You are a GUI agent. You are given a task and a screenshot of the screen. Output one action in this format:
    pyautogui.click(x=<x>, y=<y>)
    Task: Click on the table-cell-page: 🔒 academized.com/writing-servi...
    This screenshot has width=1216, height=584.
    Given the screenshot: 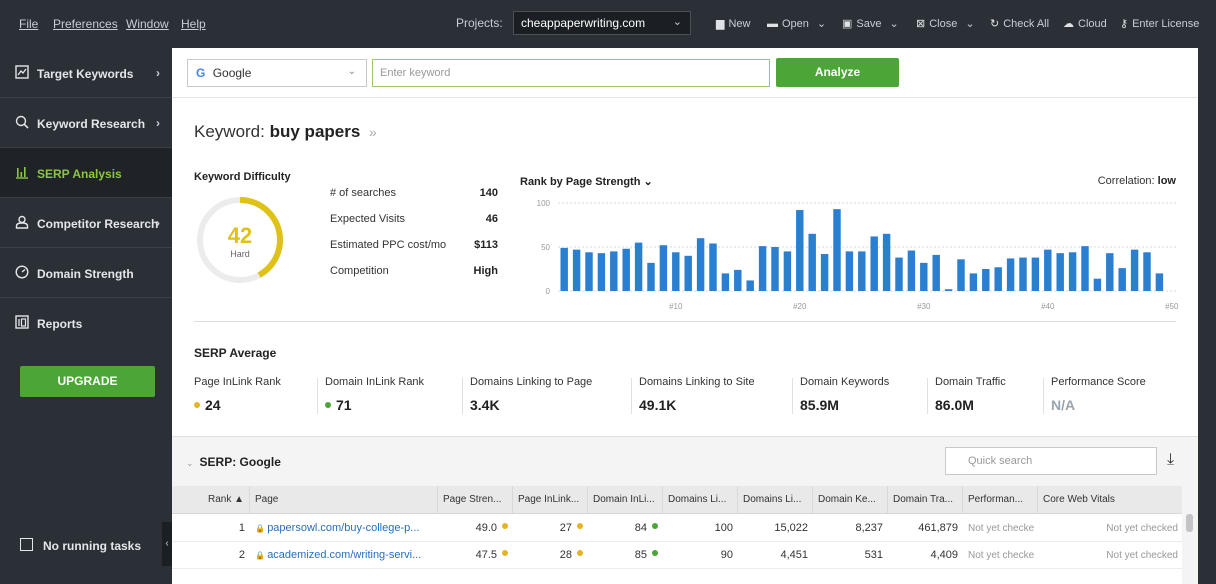 What is the action you would take?
    pyautogui.click(x=344, y=555)
    